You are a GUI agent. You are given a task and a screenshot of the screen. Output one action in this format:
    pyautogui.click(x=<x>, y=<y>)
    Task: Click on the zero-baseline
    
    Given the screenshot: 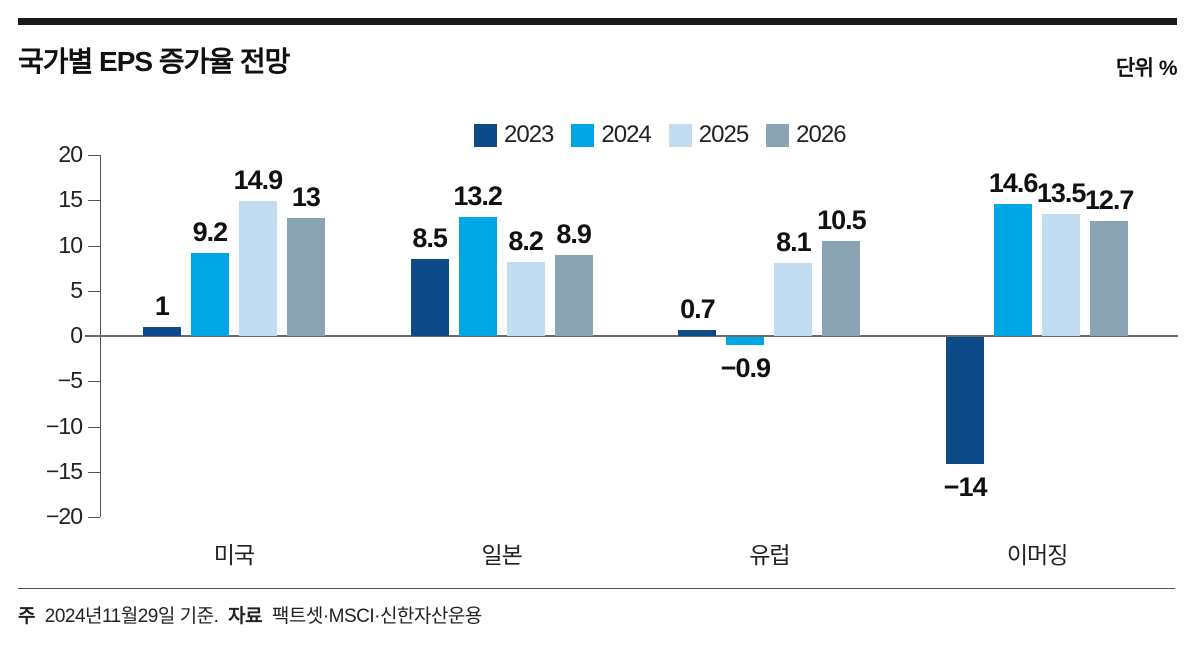 What is the action you would take?
    pyautogui.click(x=631, y=336)
    